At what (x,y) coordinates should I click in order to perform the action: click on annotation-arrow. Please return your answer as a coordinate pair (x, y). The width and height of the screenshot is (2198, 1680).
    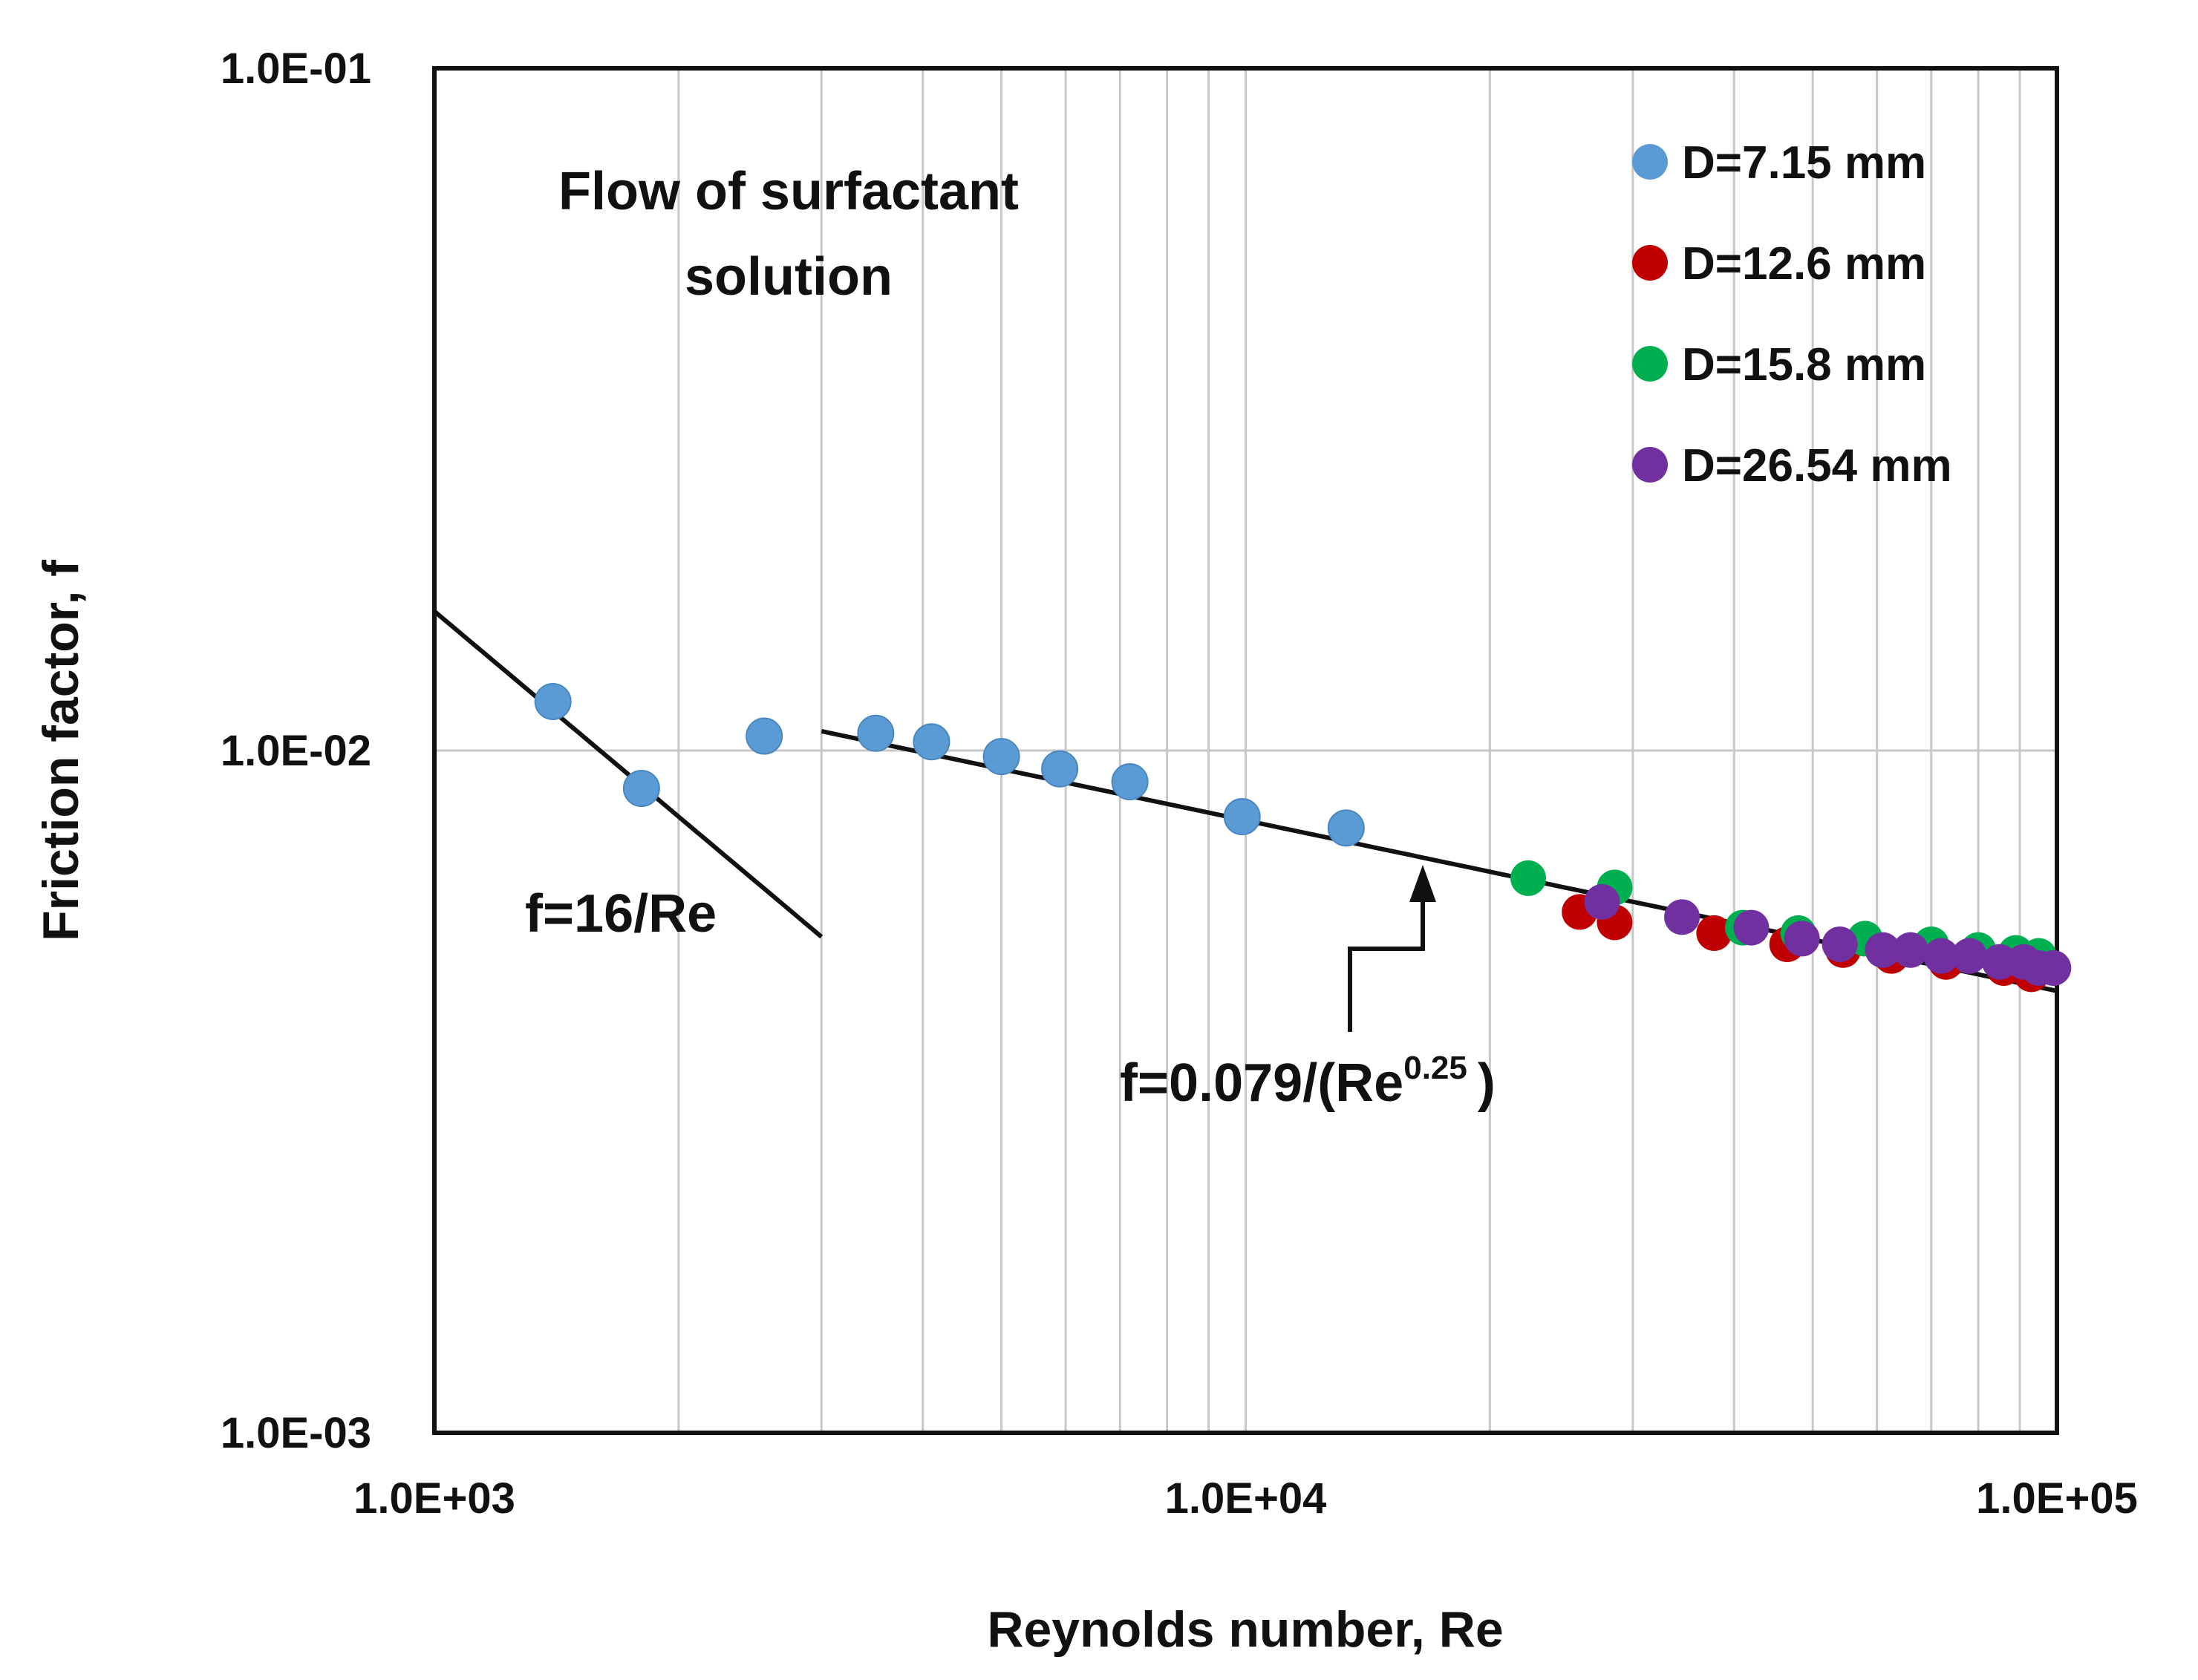
    Looking at the image, I should click on (1392, 948).